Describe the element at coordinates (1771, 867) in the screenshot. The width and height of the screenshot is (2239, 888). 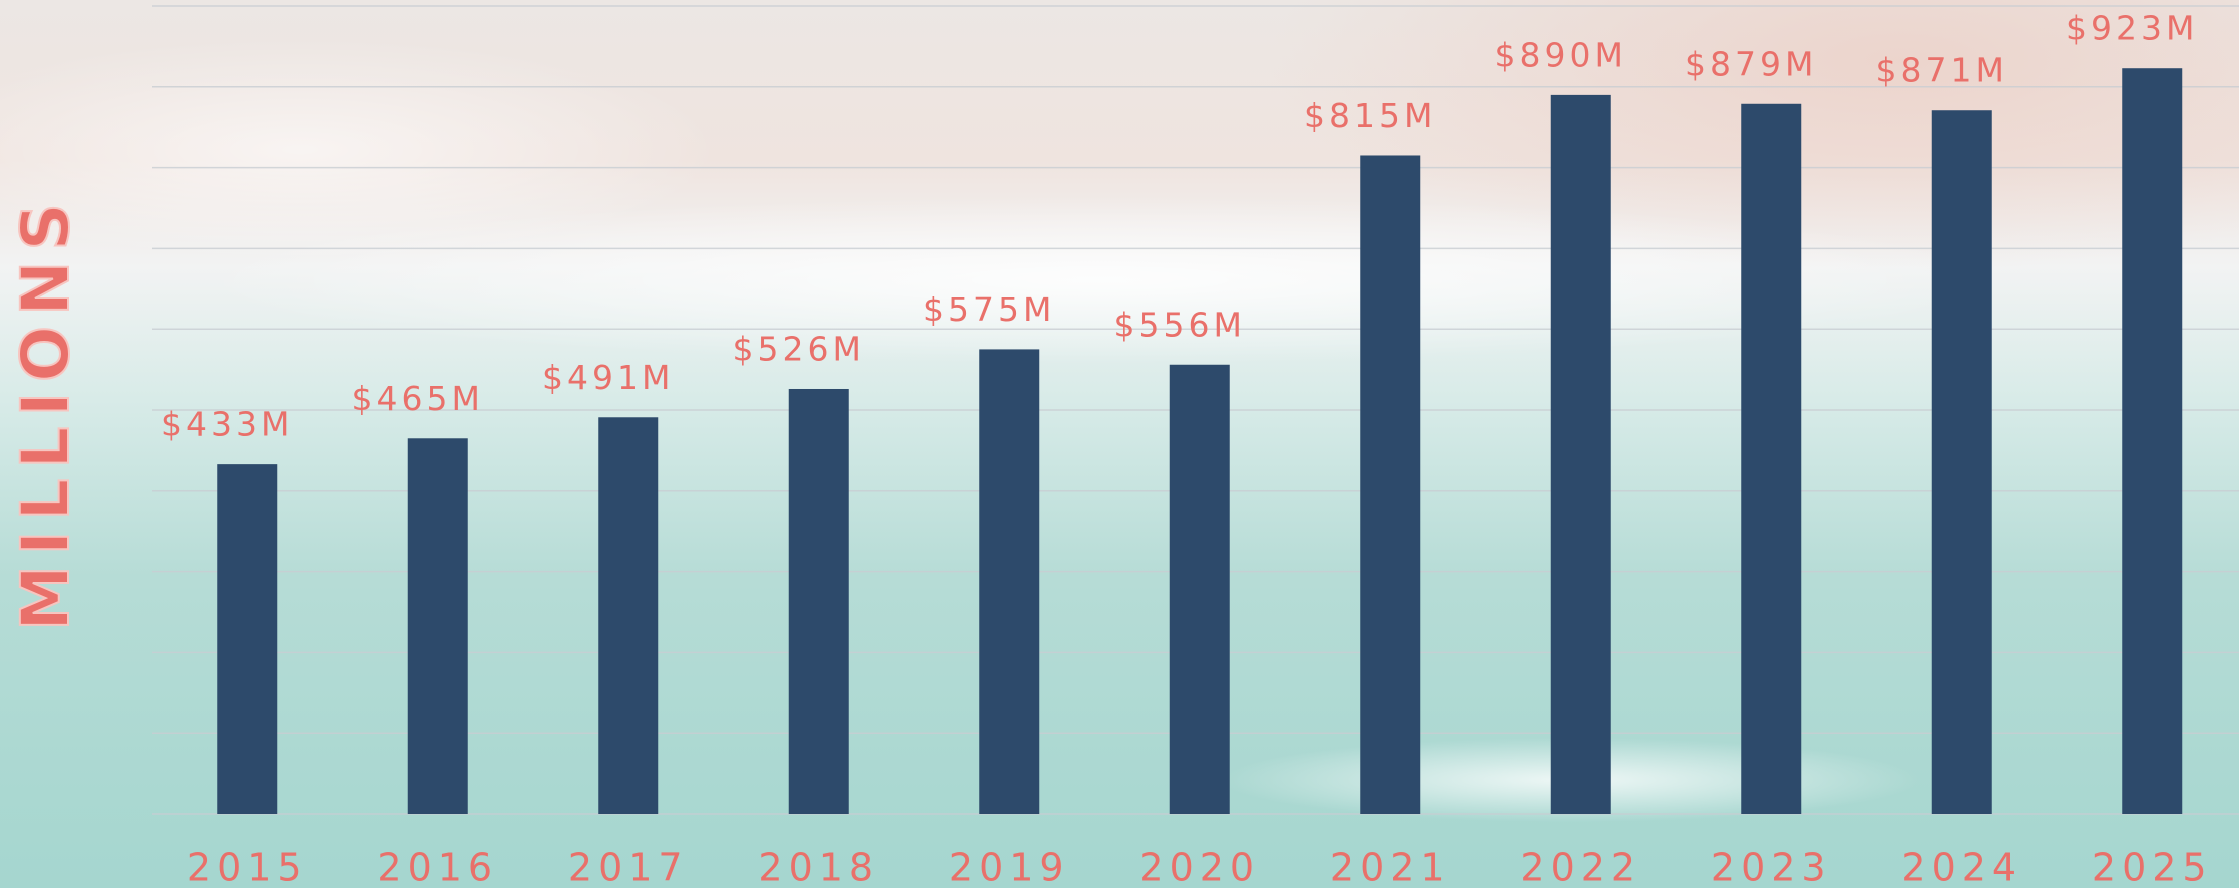
I see `x-tick-label: 2023` at that location.